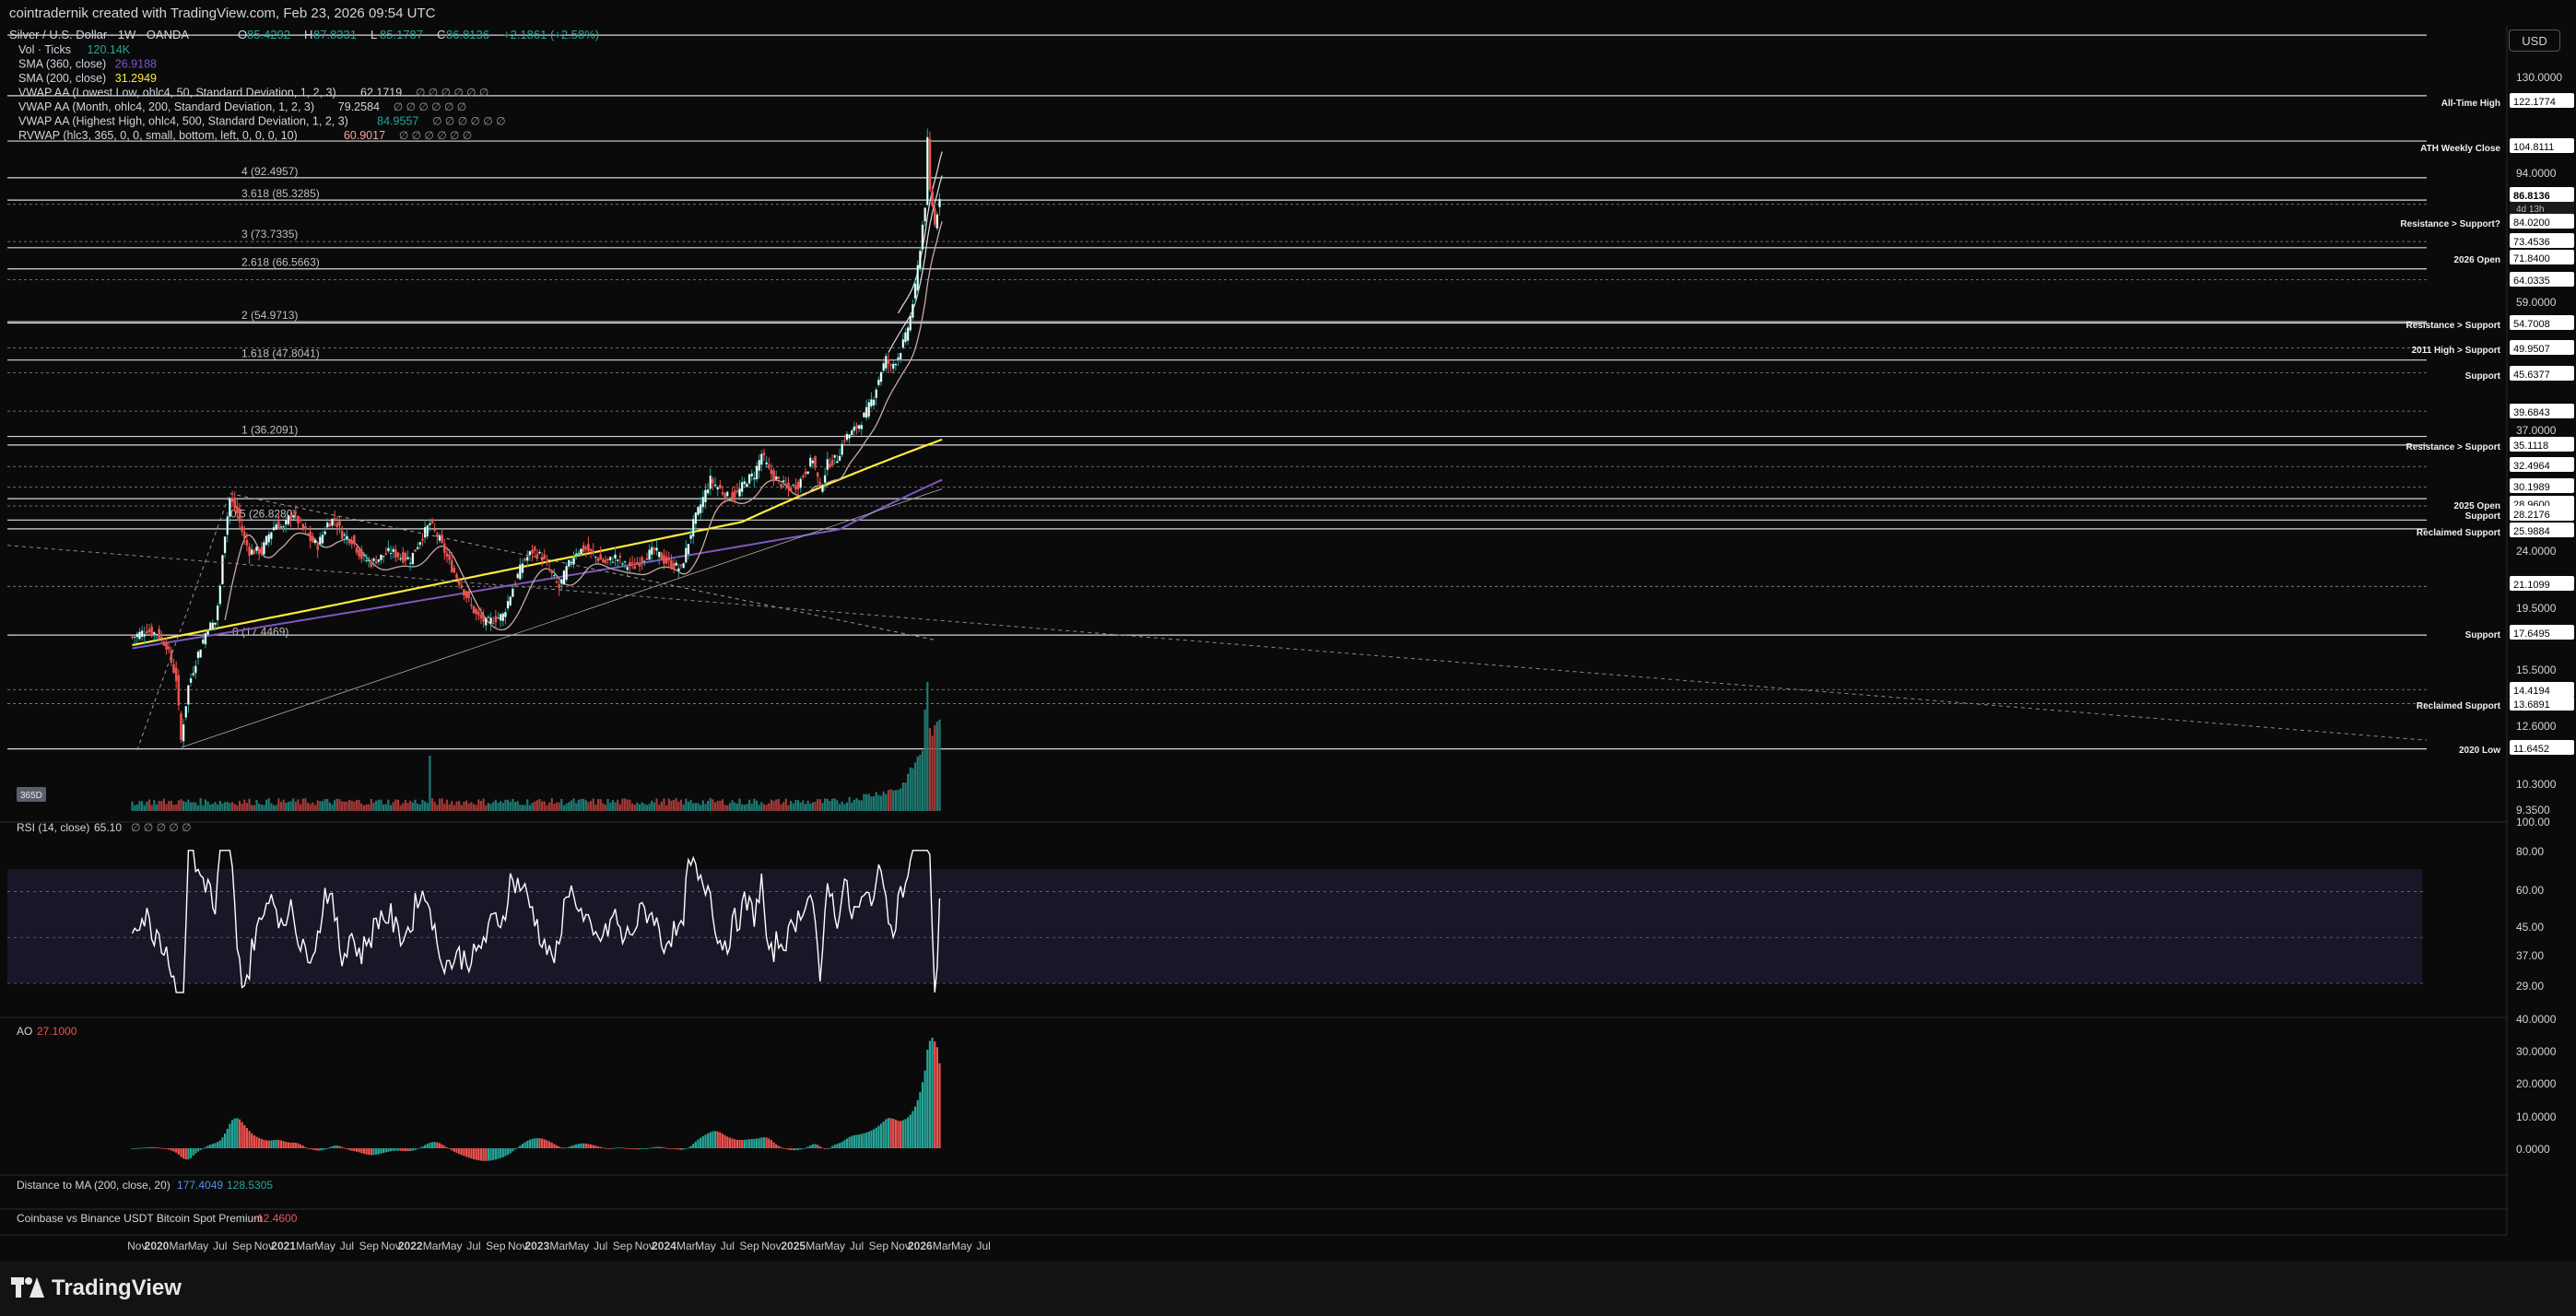 The width and height of the screenshot is (2576, 1316). What do you see at coordinates (62, 64) in the screenshot?
I see `legend-indicator-label-1: SMA (360, close)` at bounding box center [62, 64].